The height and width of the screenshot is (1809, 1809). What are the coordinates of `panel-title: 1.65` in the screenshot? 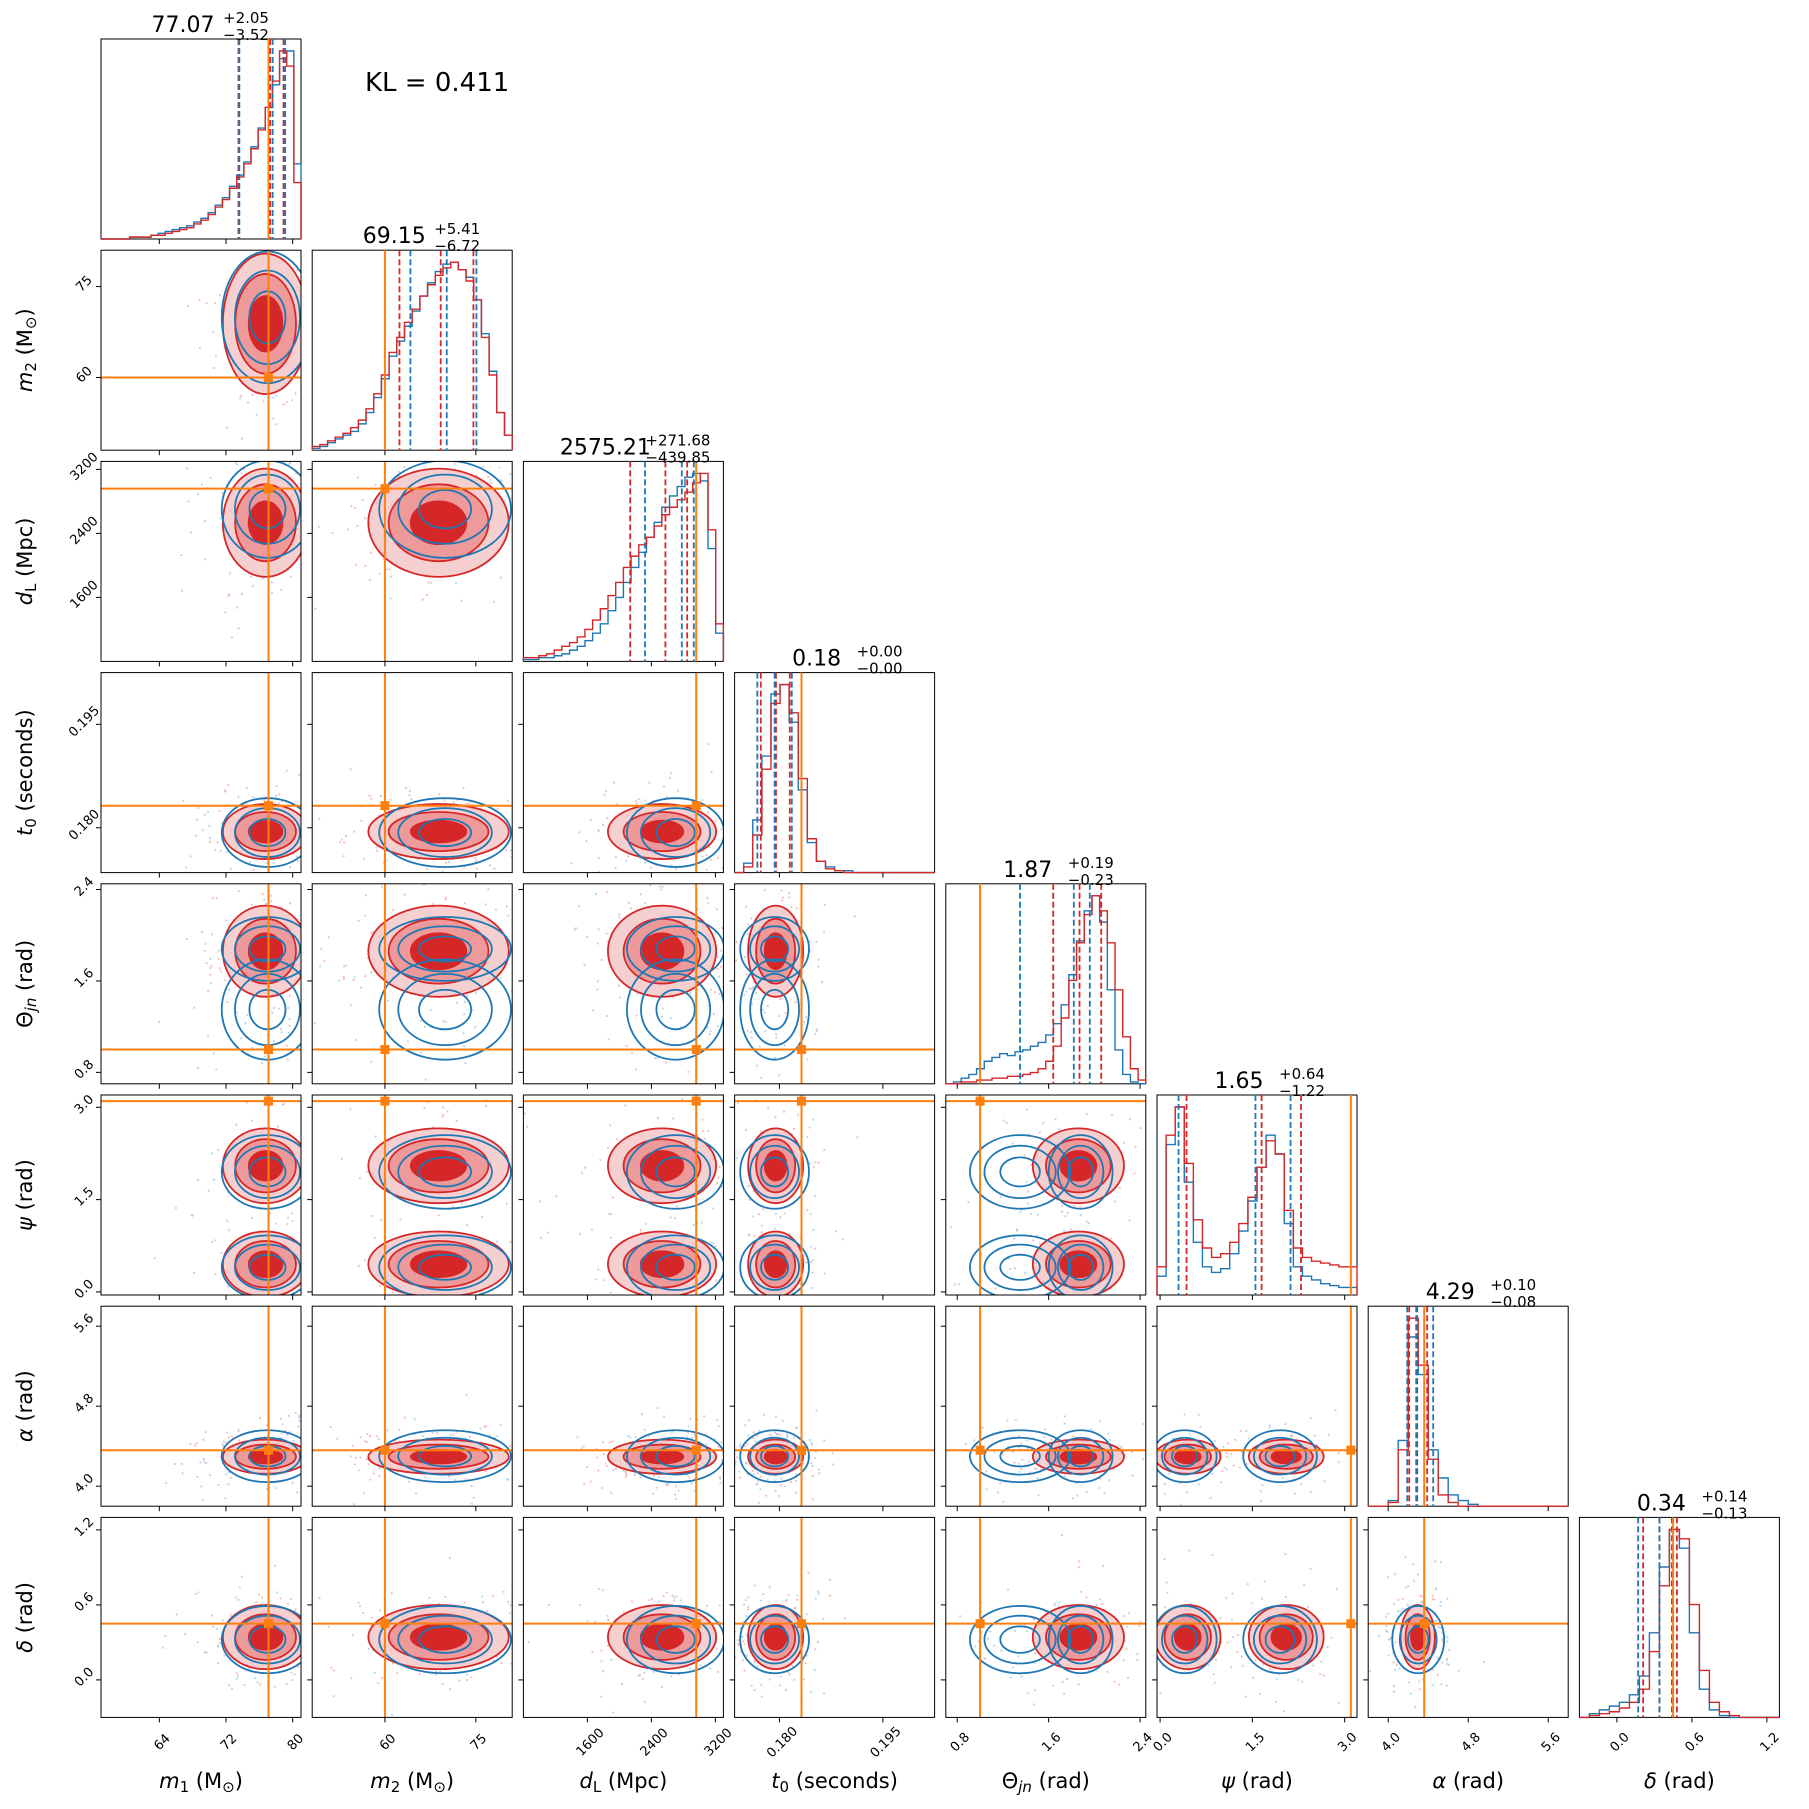 It's located at (1239, 1081).